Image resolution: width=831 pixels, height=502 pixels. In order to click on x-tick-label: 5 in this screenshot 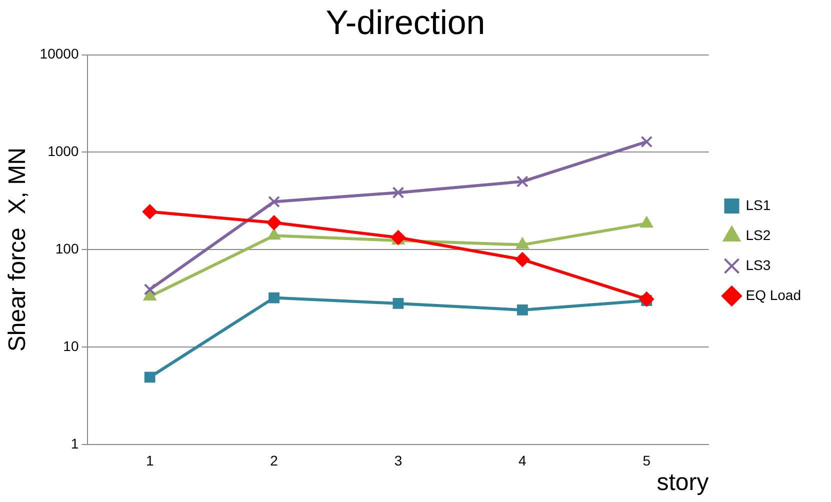, I will do `click(646, 460)`.